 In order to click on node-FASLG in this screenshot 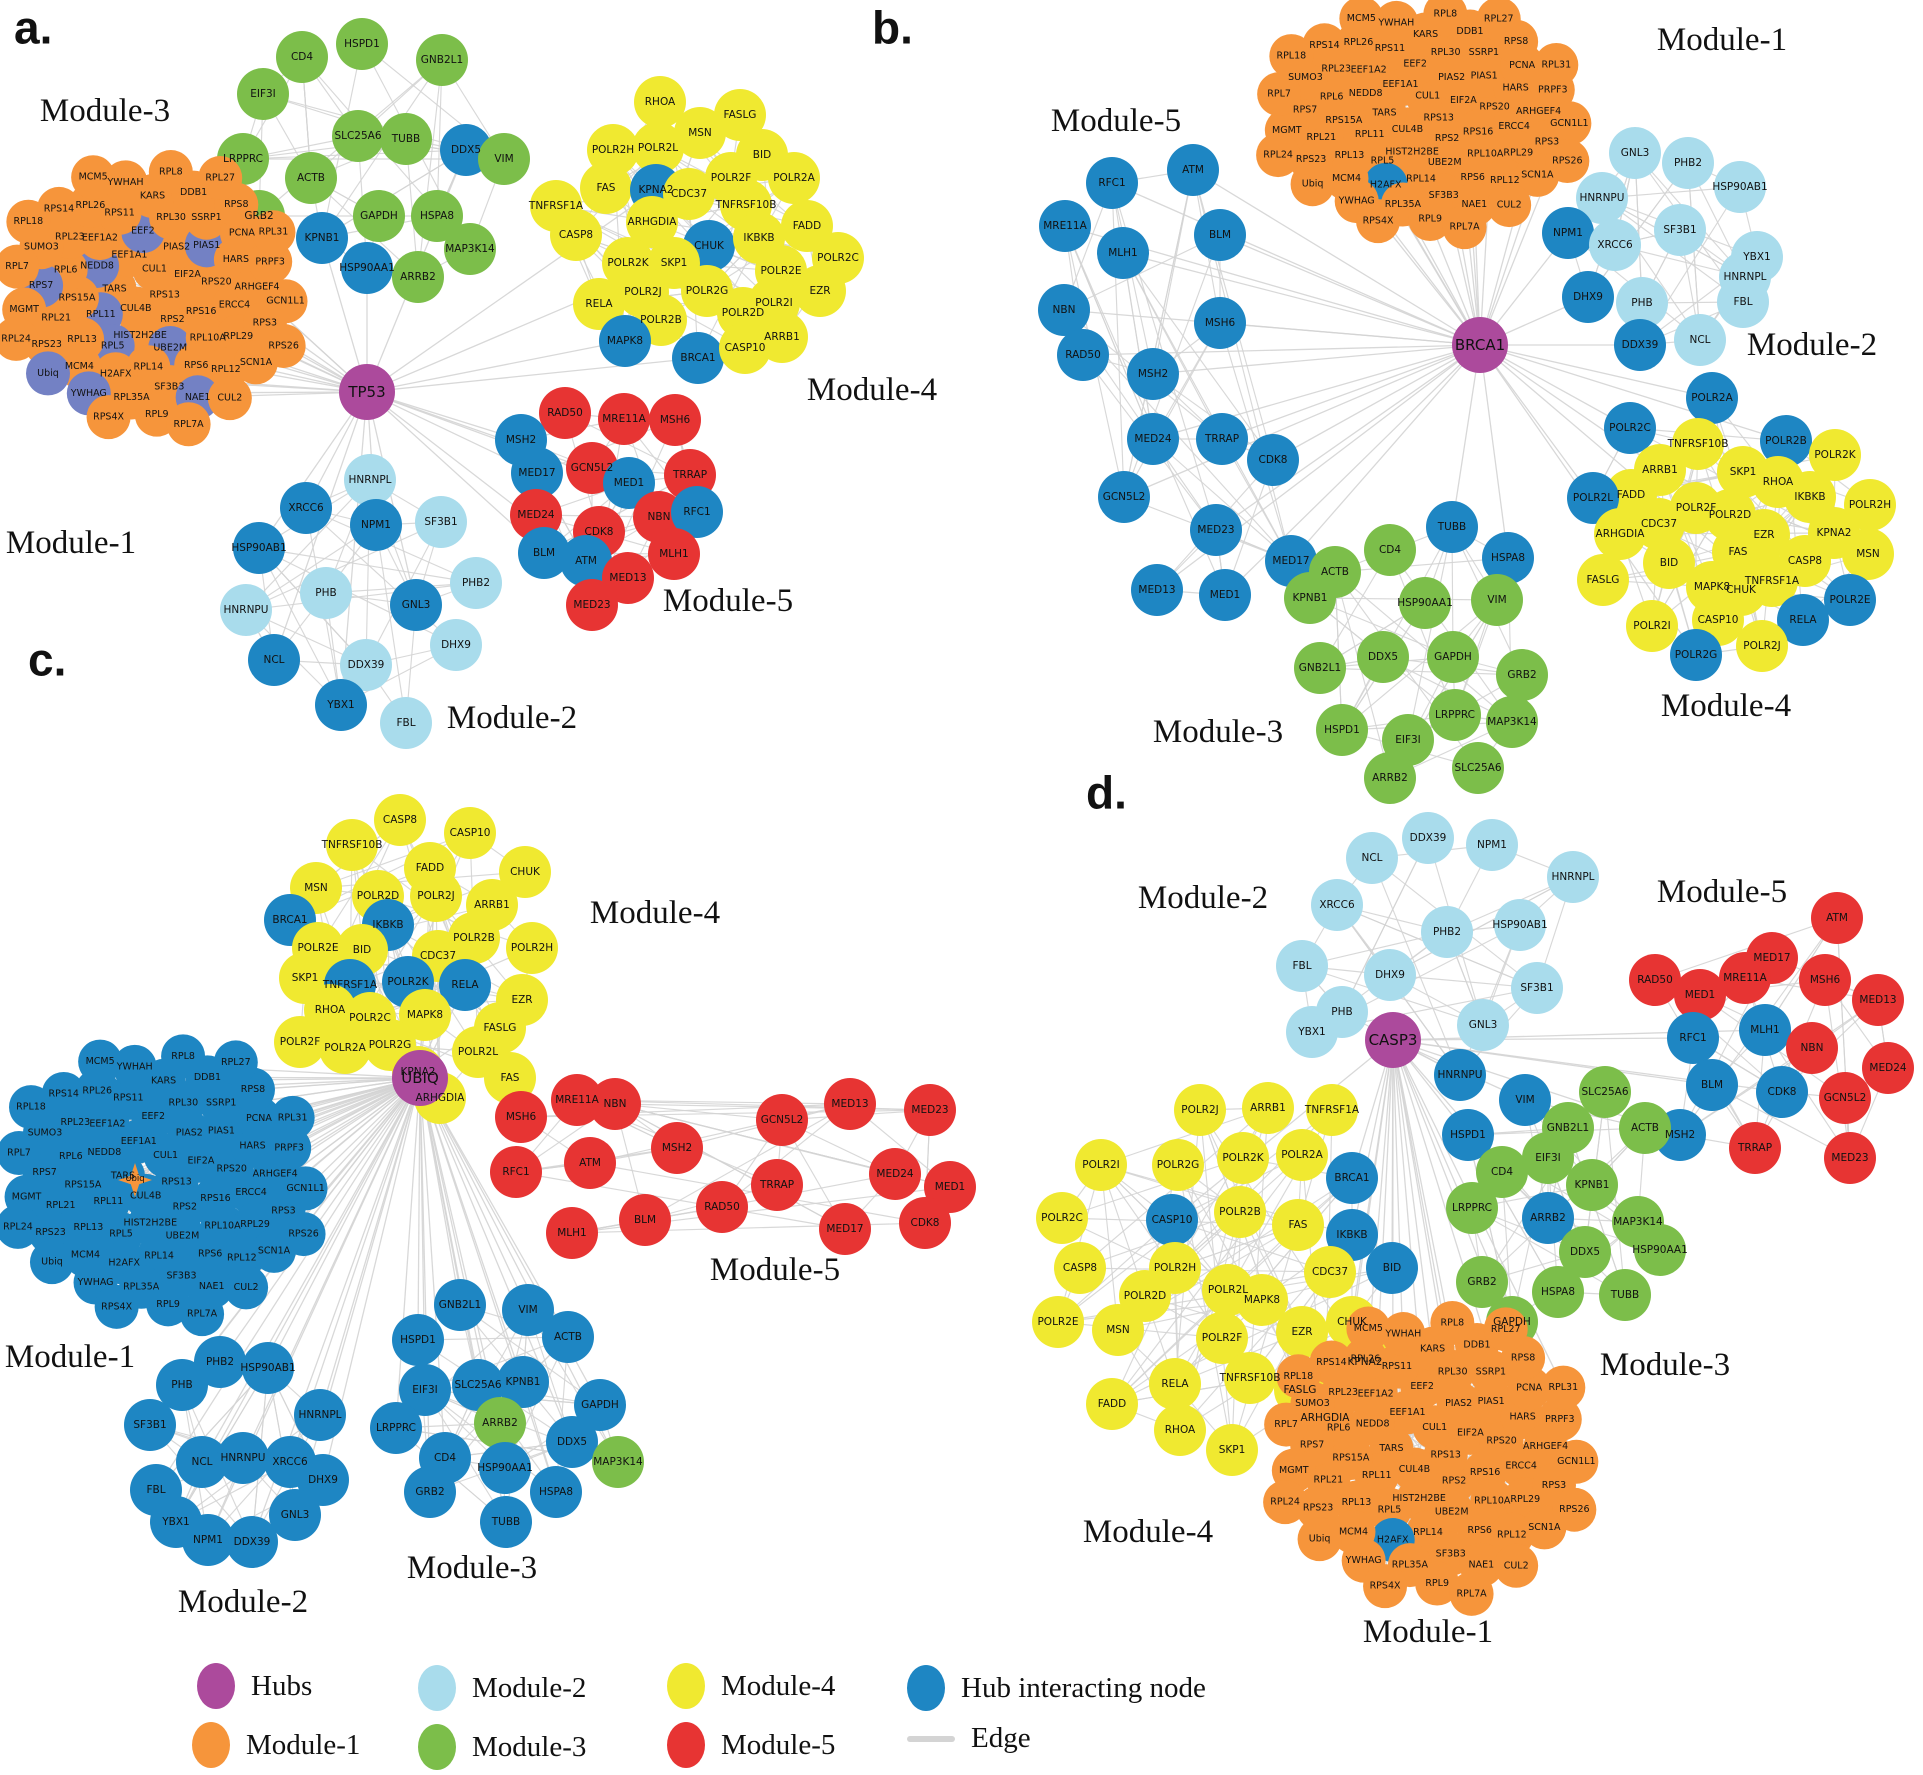, I will do `click(740, 115)`.